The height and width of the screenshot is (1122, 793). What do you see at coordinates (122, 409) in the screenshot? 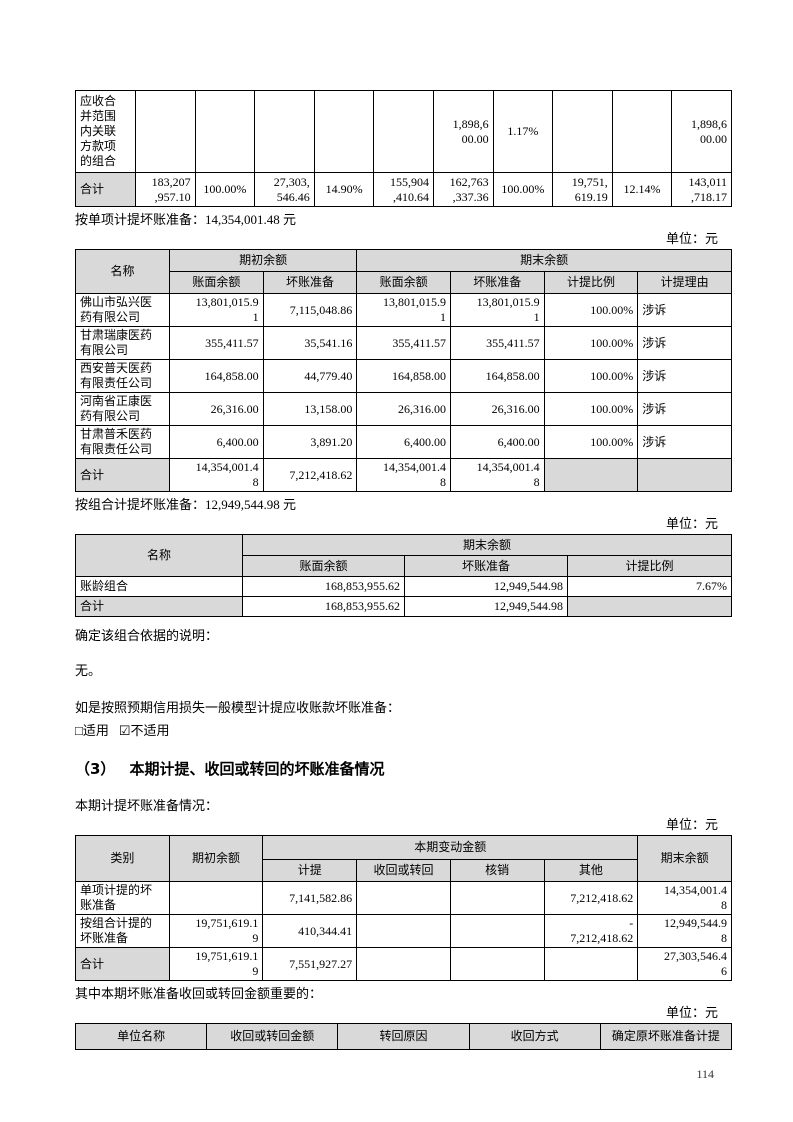
I see `row-label-cell: 河南省正康医 药有限公司` at bounding box center [122, 409].